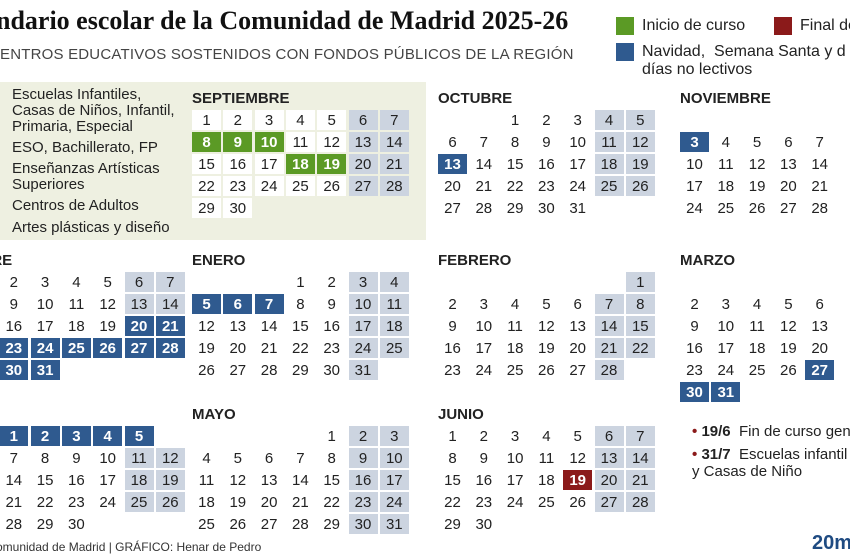 The height and width of the screenshot is (560, 850). I want to click on day-cell: 21, so click(609, 348).